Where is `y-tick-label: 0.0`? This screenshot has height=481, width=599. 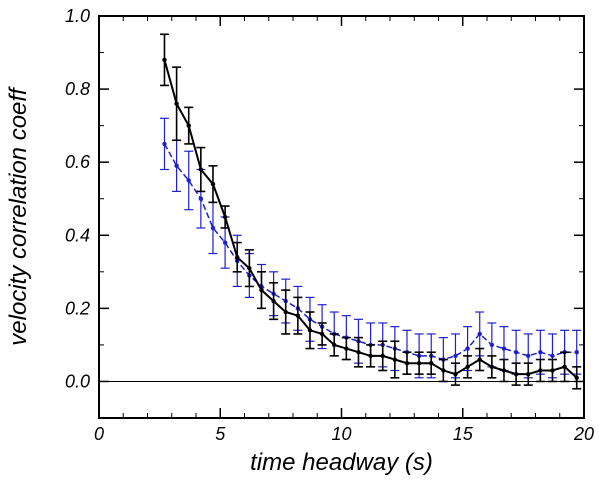
y-tick-label: 0.0 is located at coordinates (77, 381).